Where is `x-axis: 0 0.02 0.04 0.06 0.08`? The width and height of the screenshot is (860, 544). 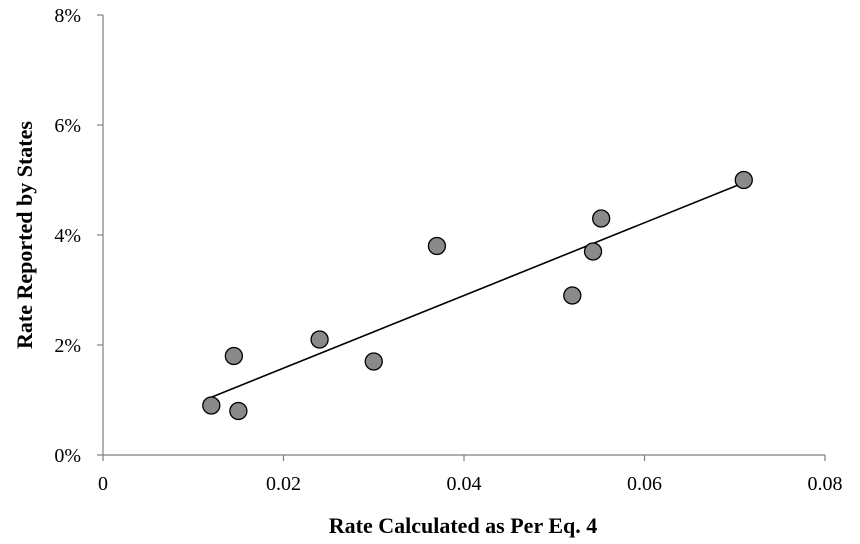 x-axis: 0 0.02 0.04 0.06 0.08 is located at coordinates (470, 474).